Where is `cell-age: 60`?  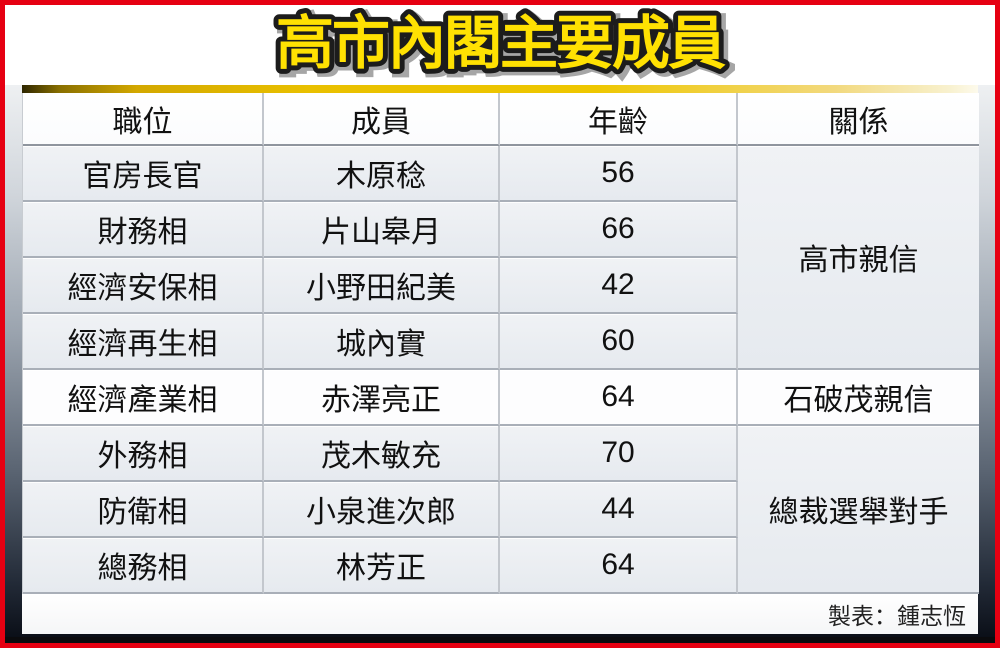
cell-age: 60 is located at coordinates (619, 342).